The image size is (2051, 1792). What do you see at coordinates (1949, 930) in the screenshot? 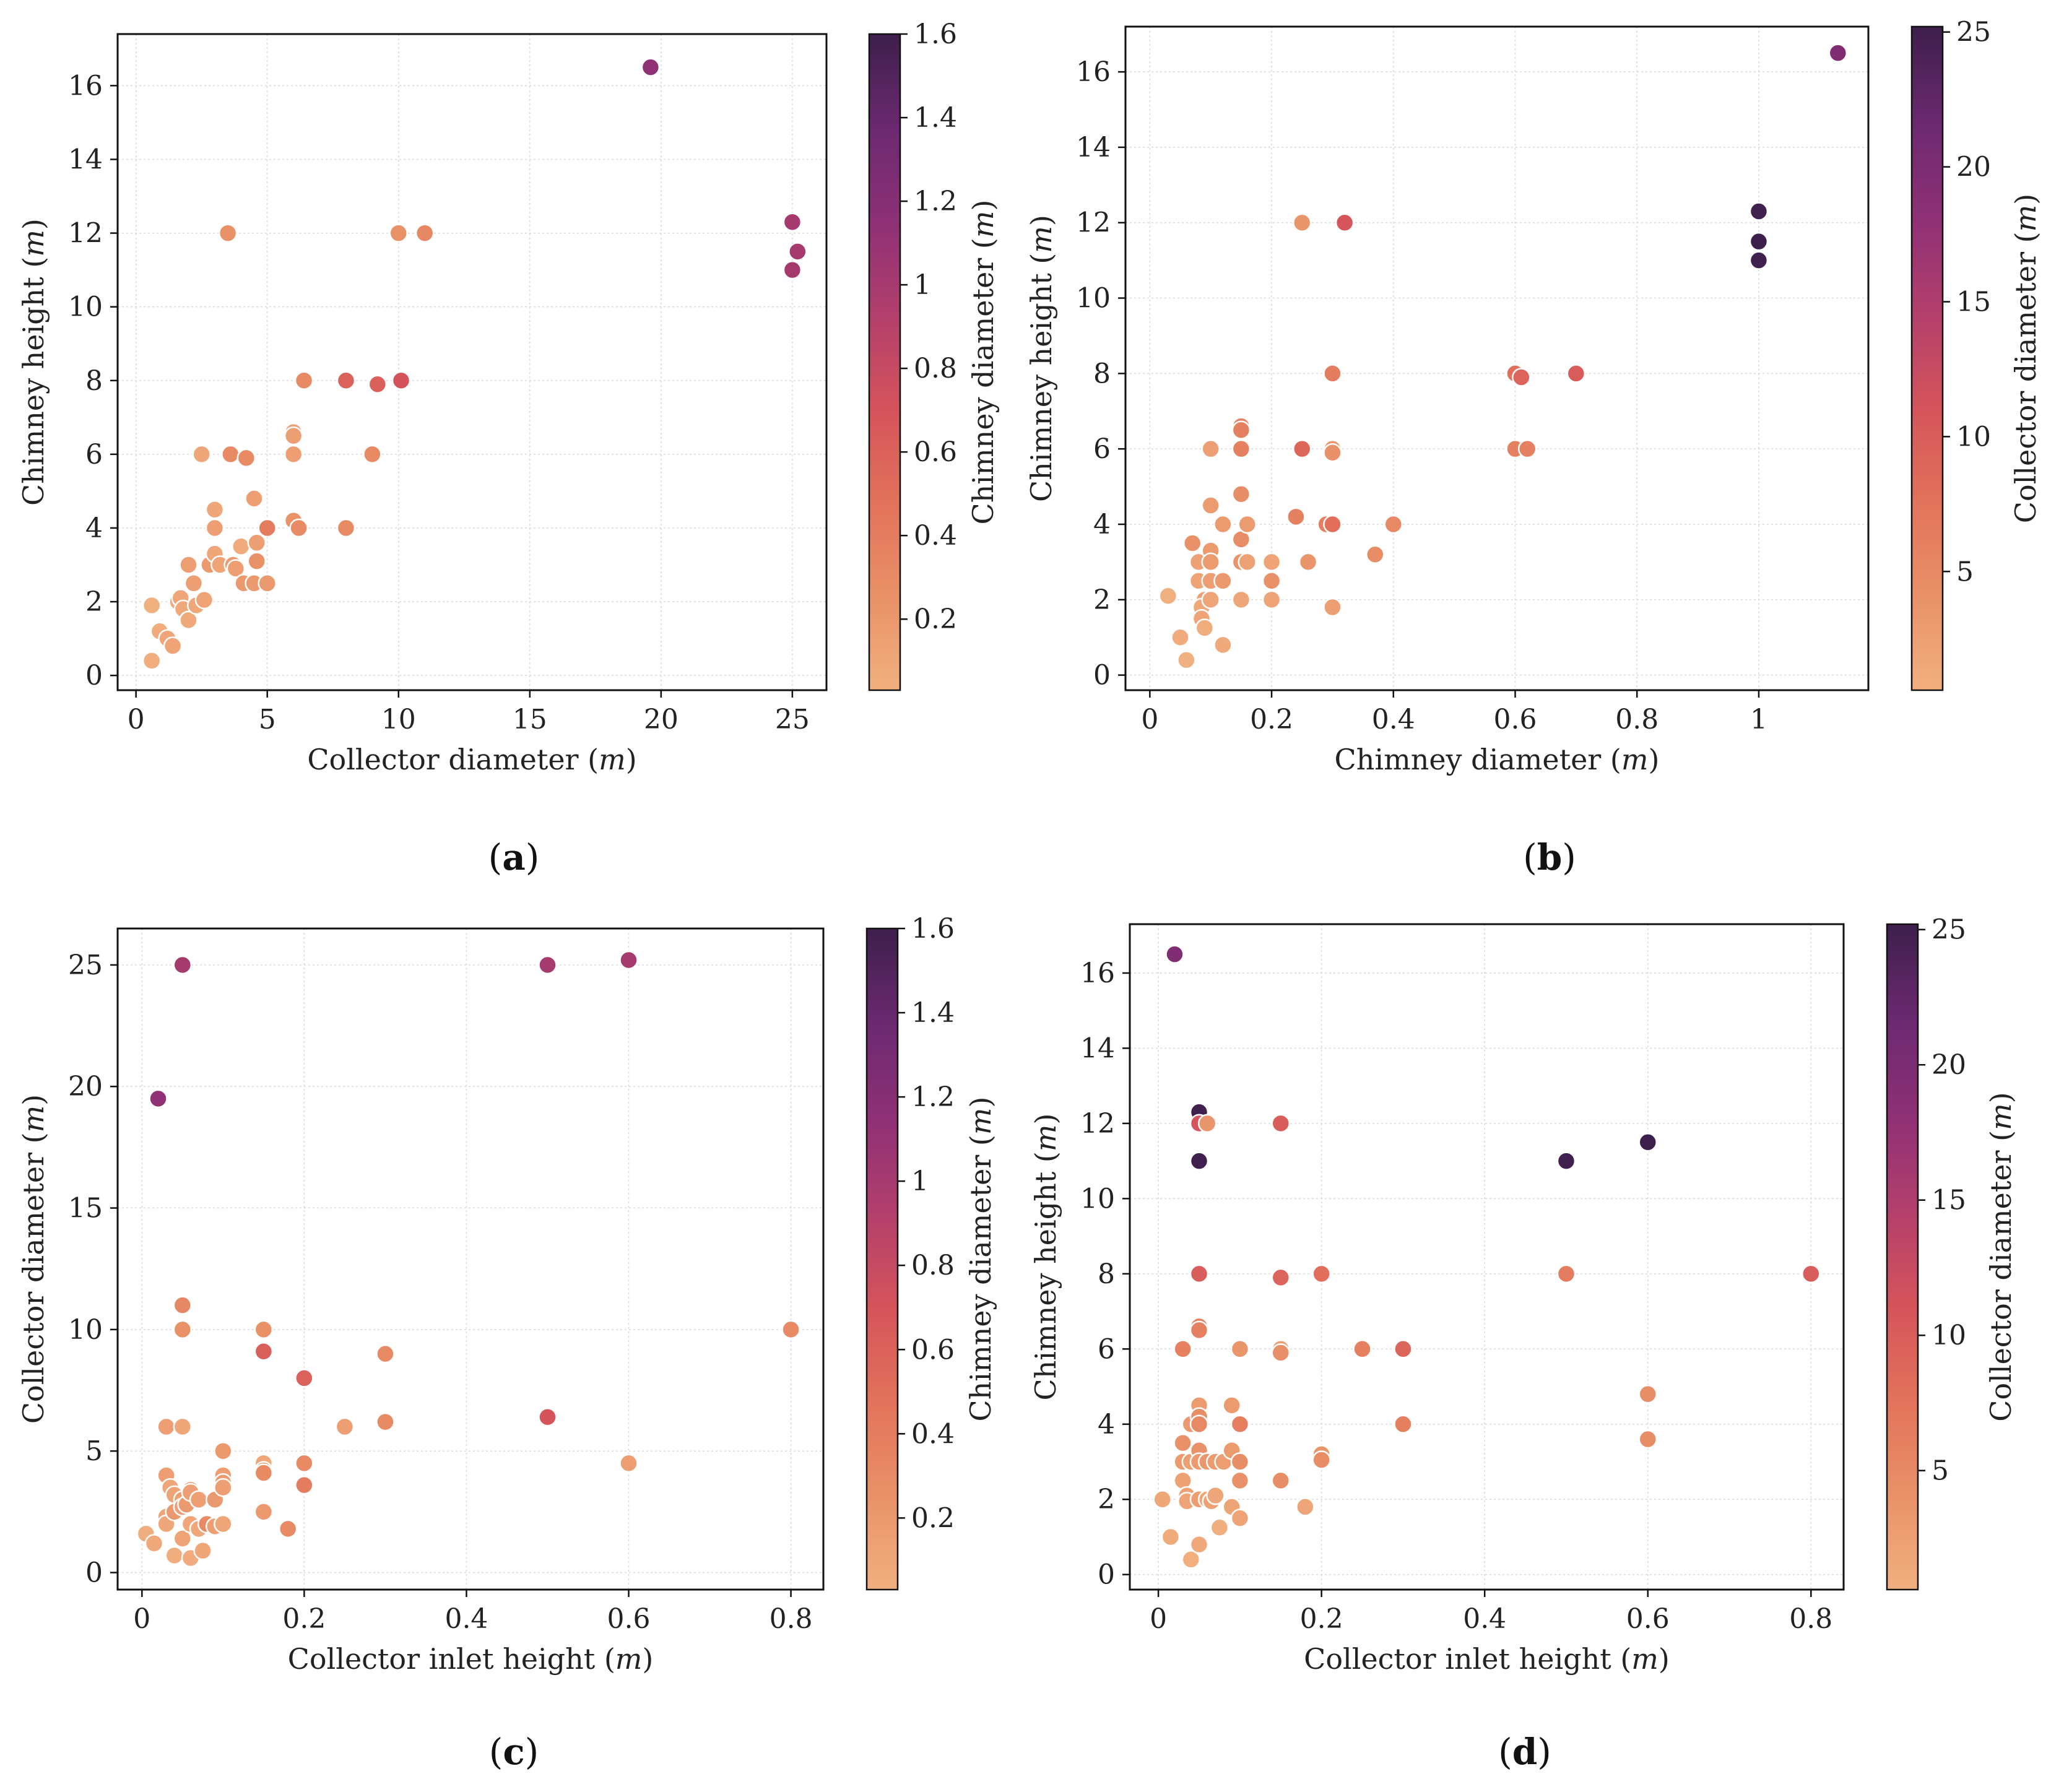
I see `colorbar-tick-label: 25` at bounding box center [1949, 930].